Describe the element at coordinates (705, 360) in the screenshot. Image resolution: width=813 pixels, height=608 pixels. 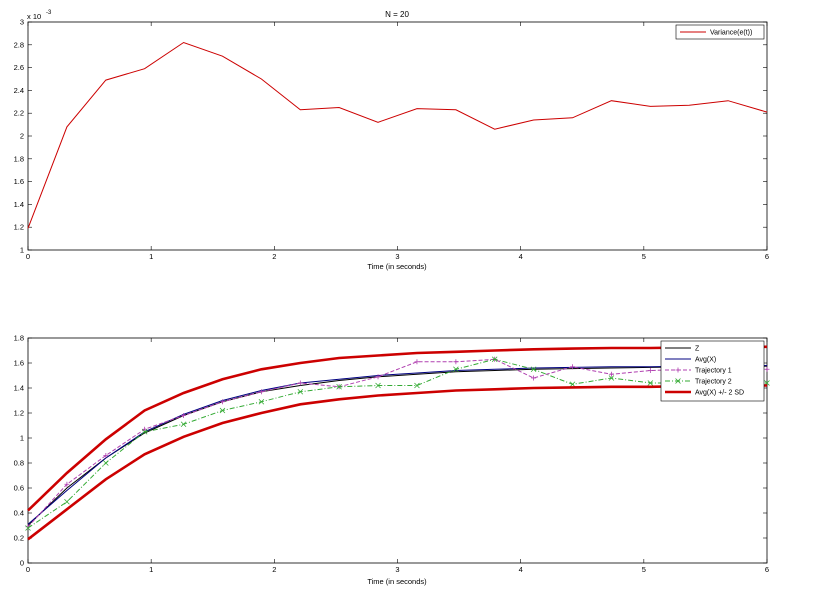
I see `legend-label-1: Avg(X)` at that location.